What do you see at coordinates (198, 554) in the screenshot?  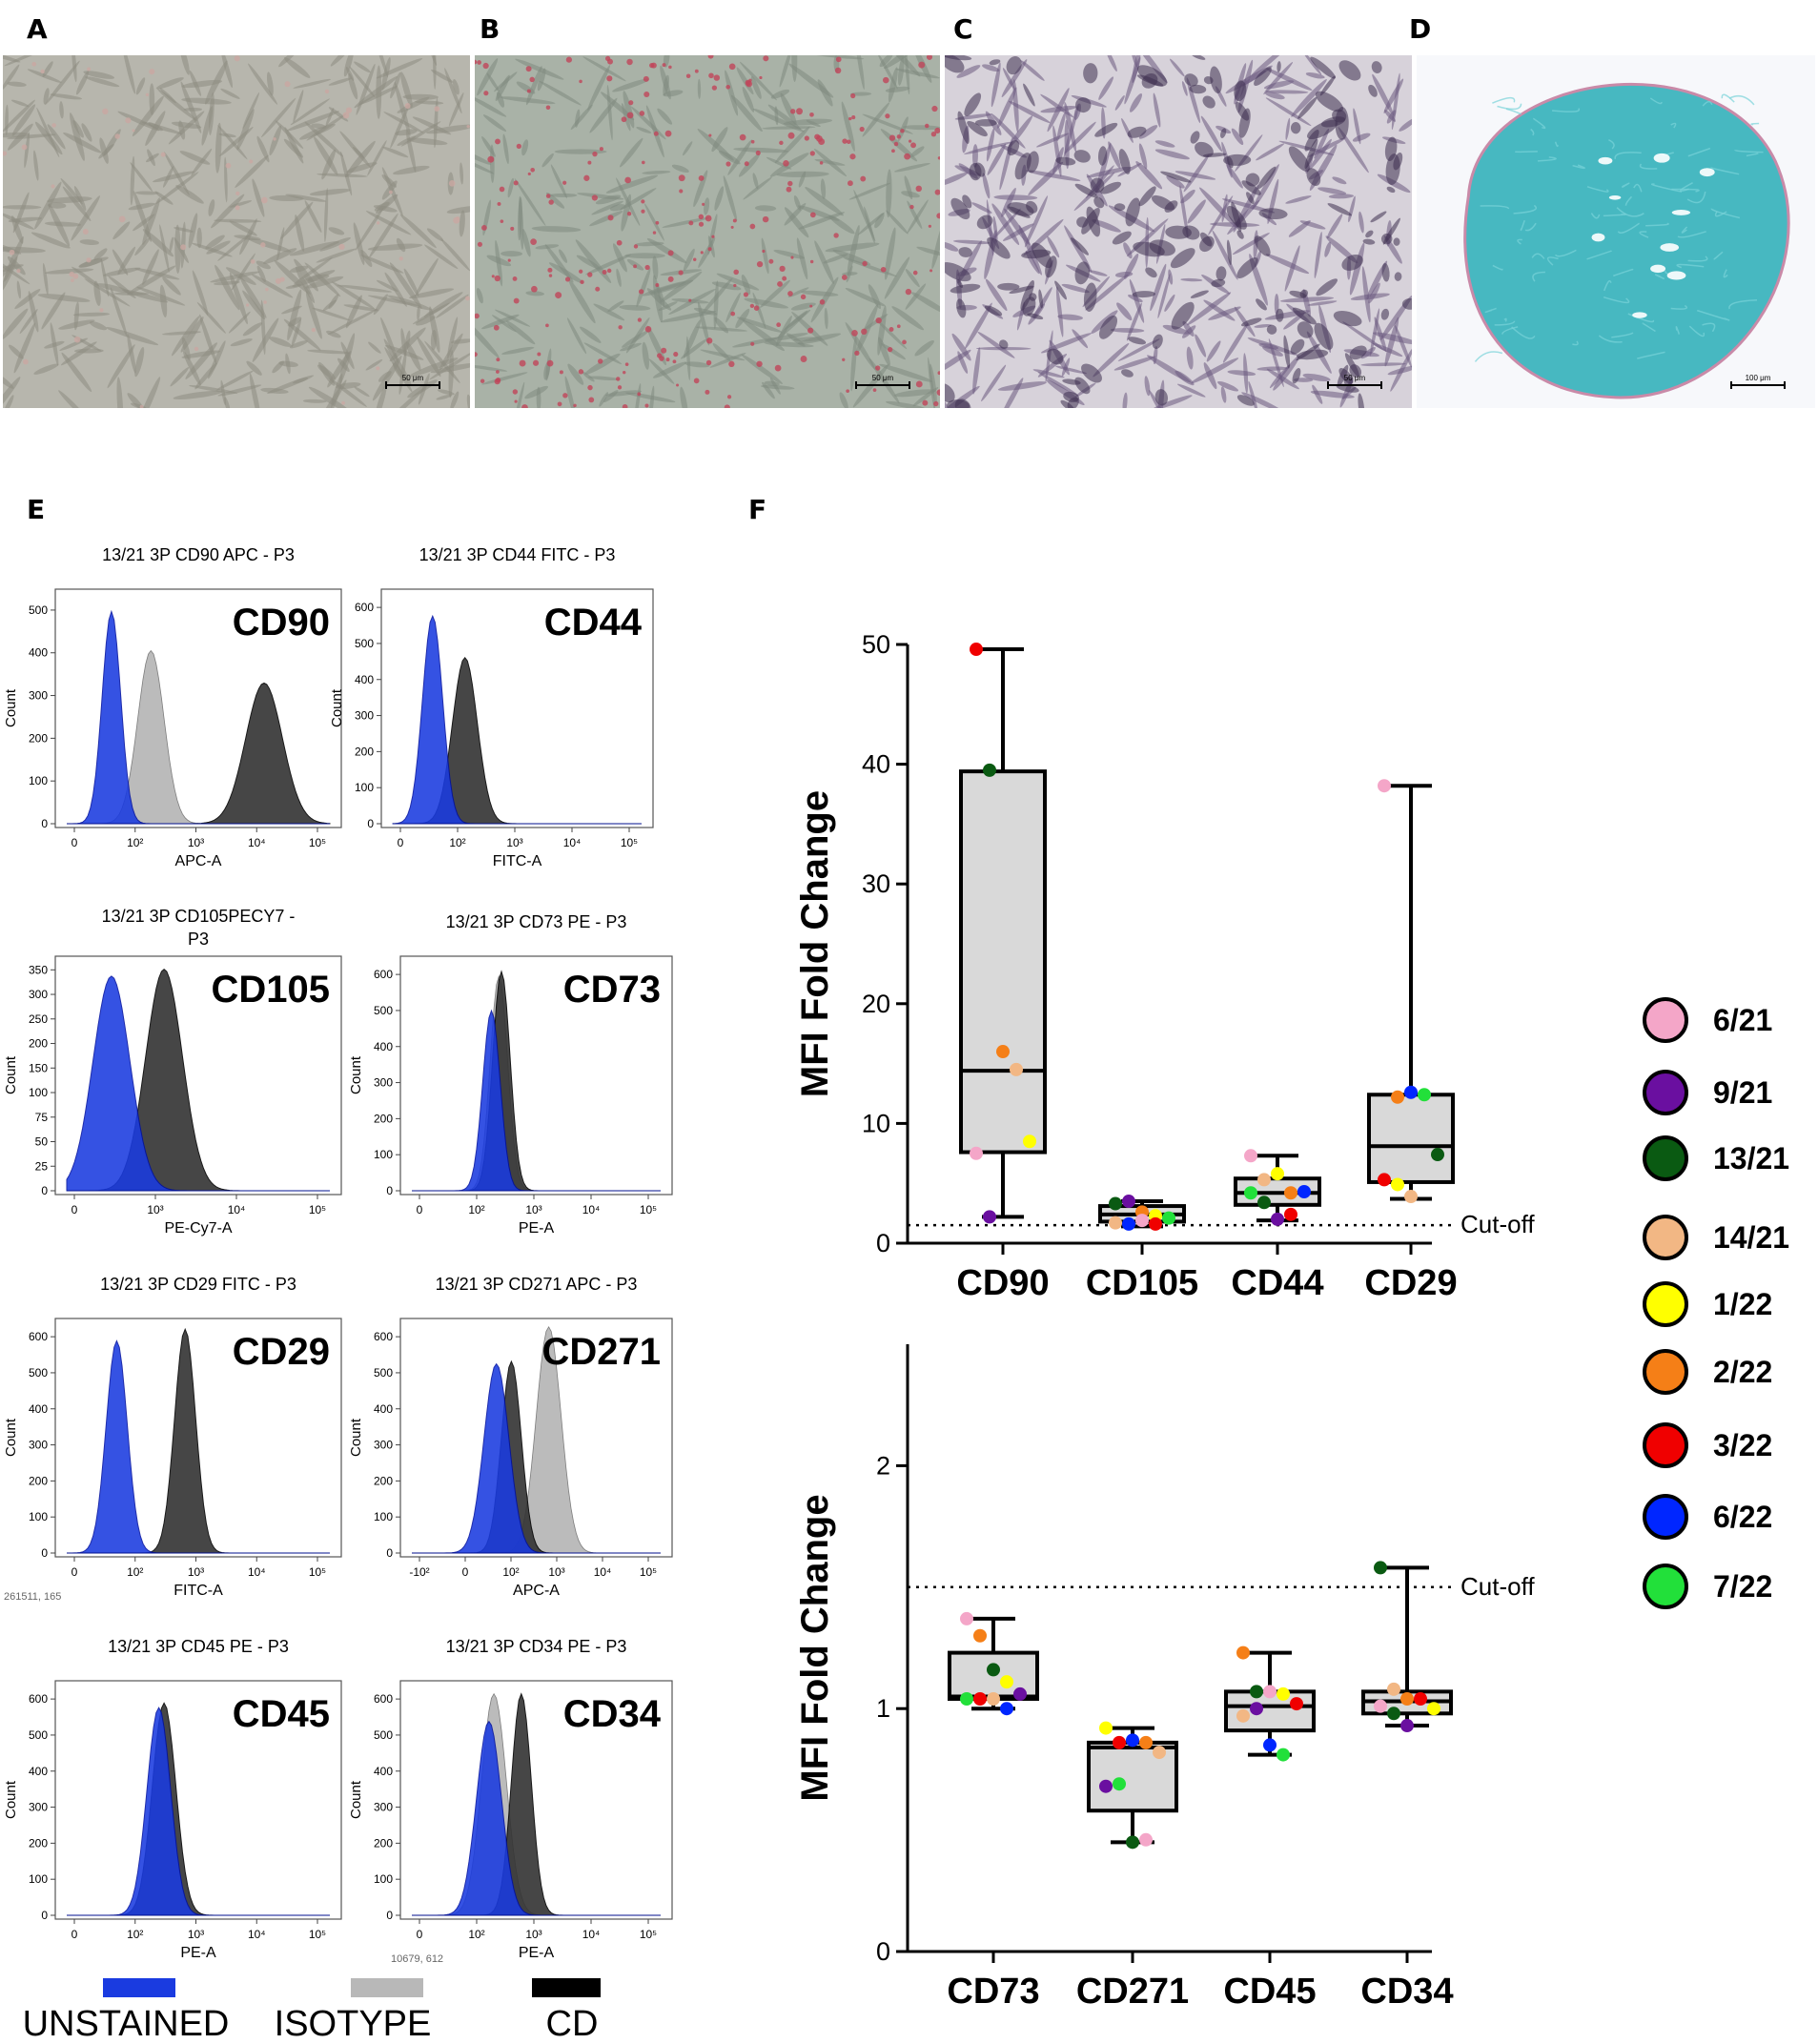 I see `histogram-title: 13/21 3P CD90 APC - P3` at bounding box center [198, 554].